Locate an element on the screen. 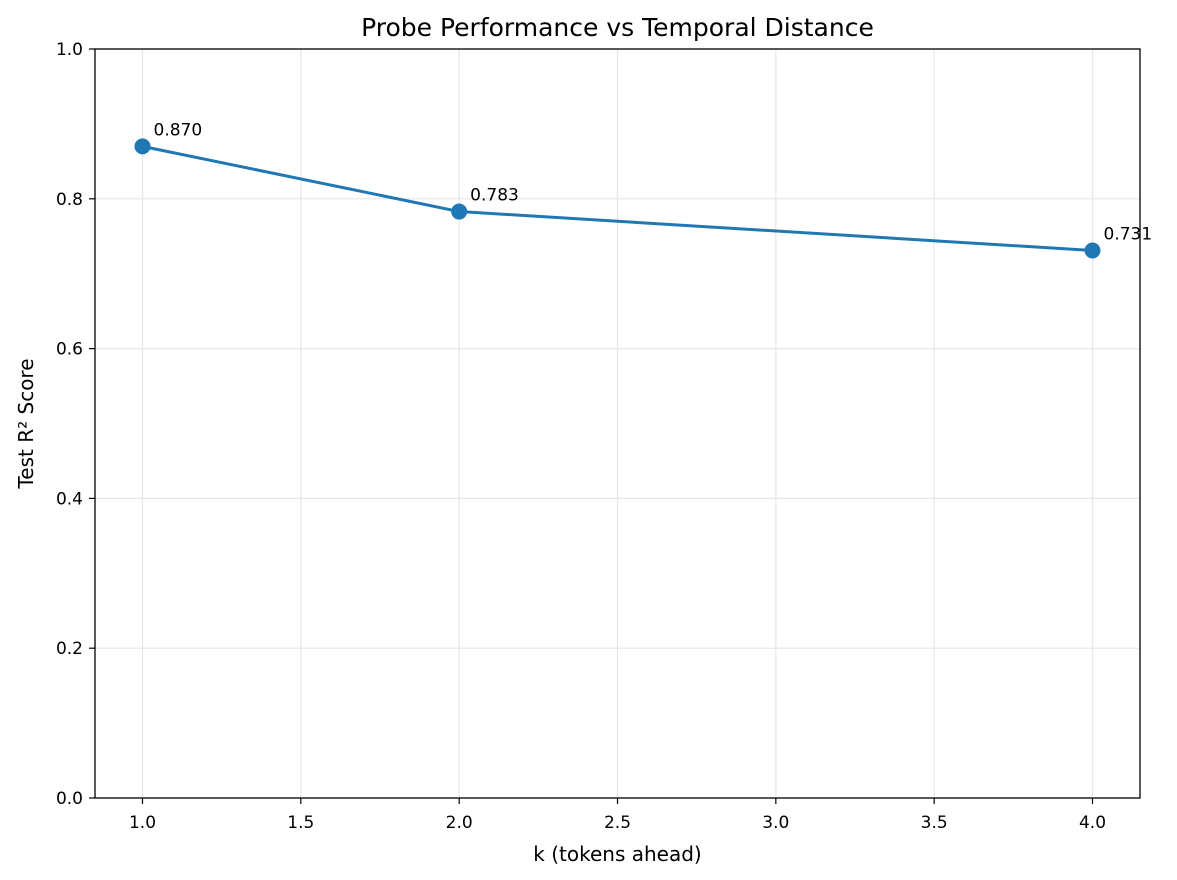  data-point-label: 0.783 is located at coordinates (494, 196).